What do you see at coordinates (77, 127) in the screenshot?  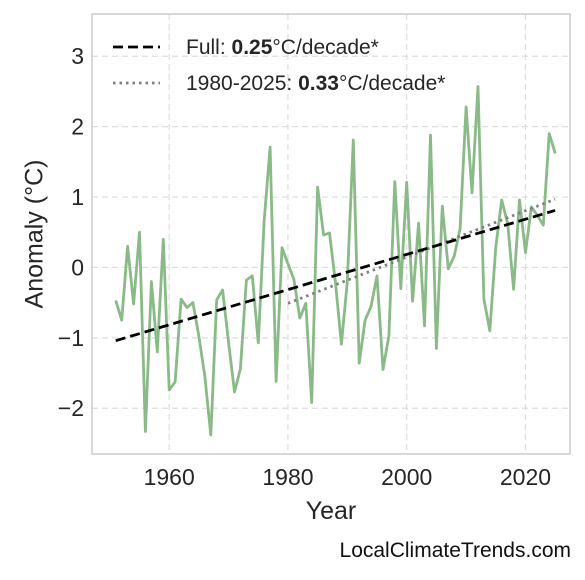 I see `y-tick-label: 2` at bounding box center [77, 127].